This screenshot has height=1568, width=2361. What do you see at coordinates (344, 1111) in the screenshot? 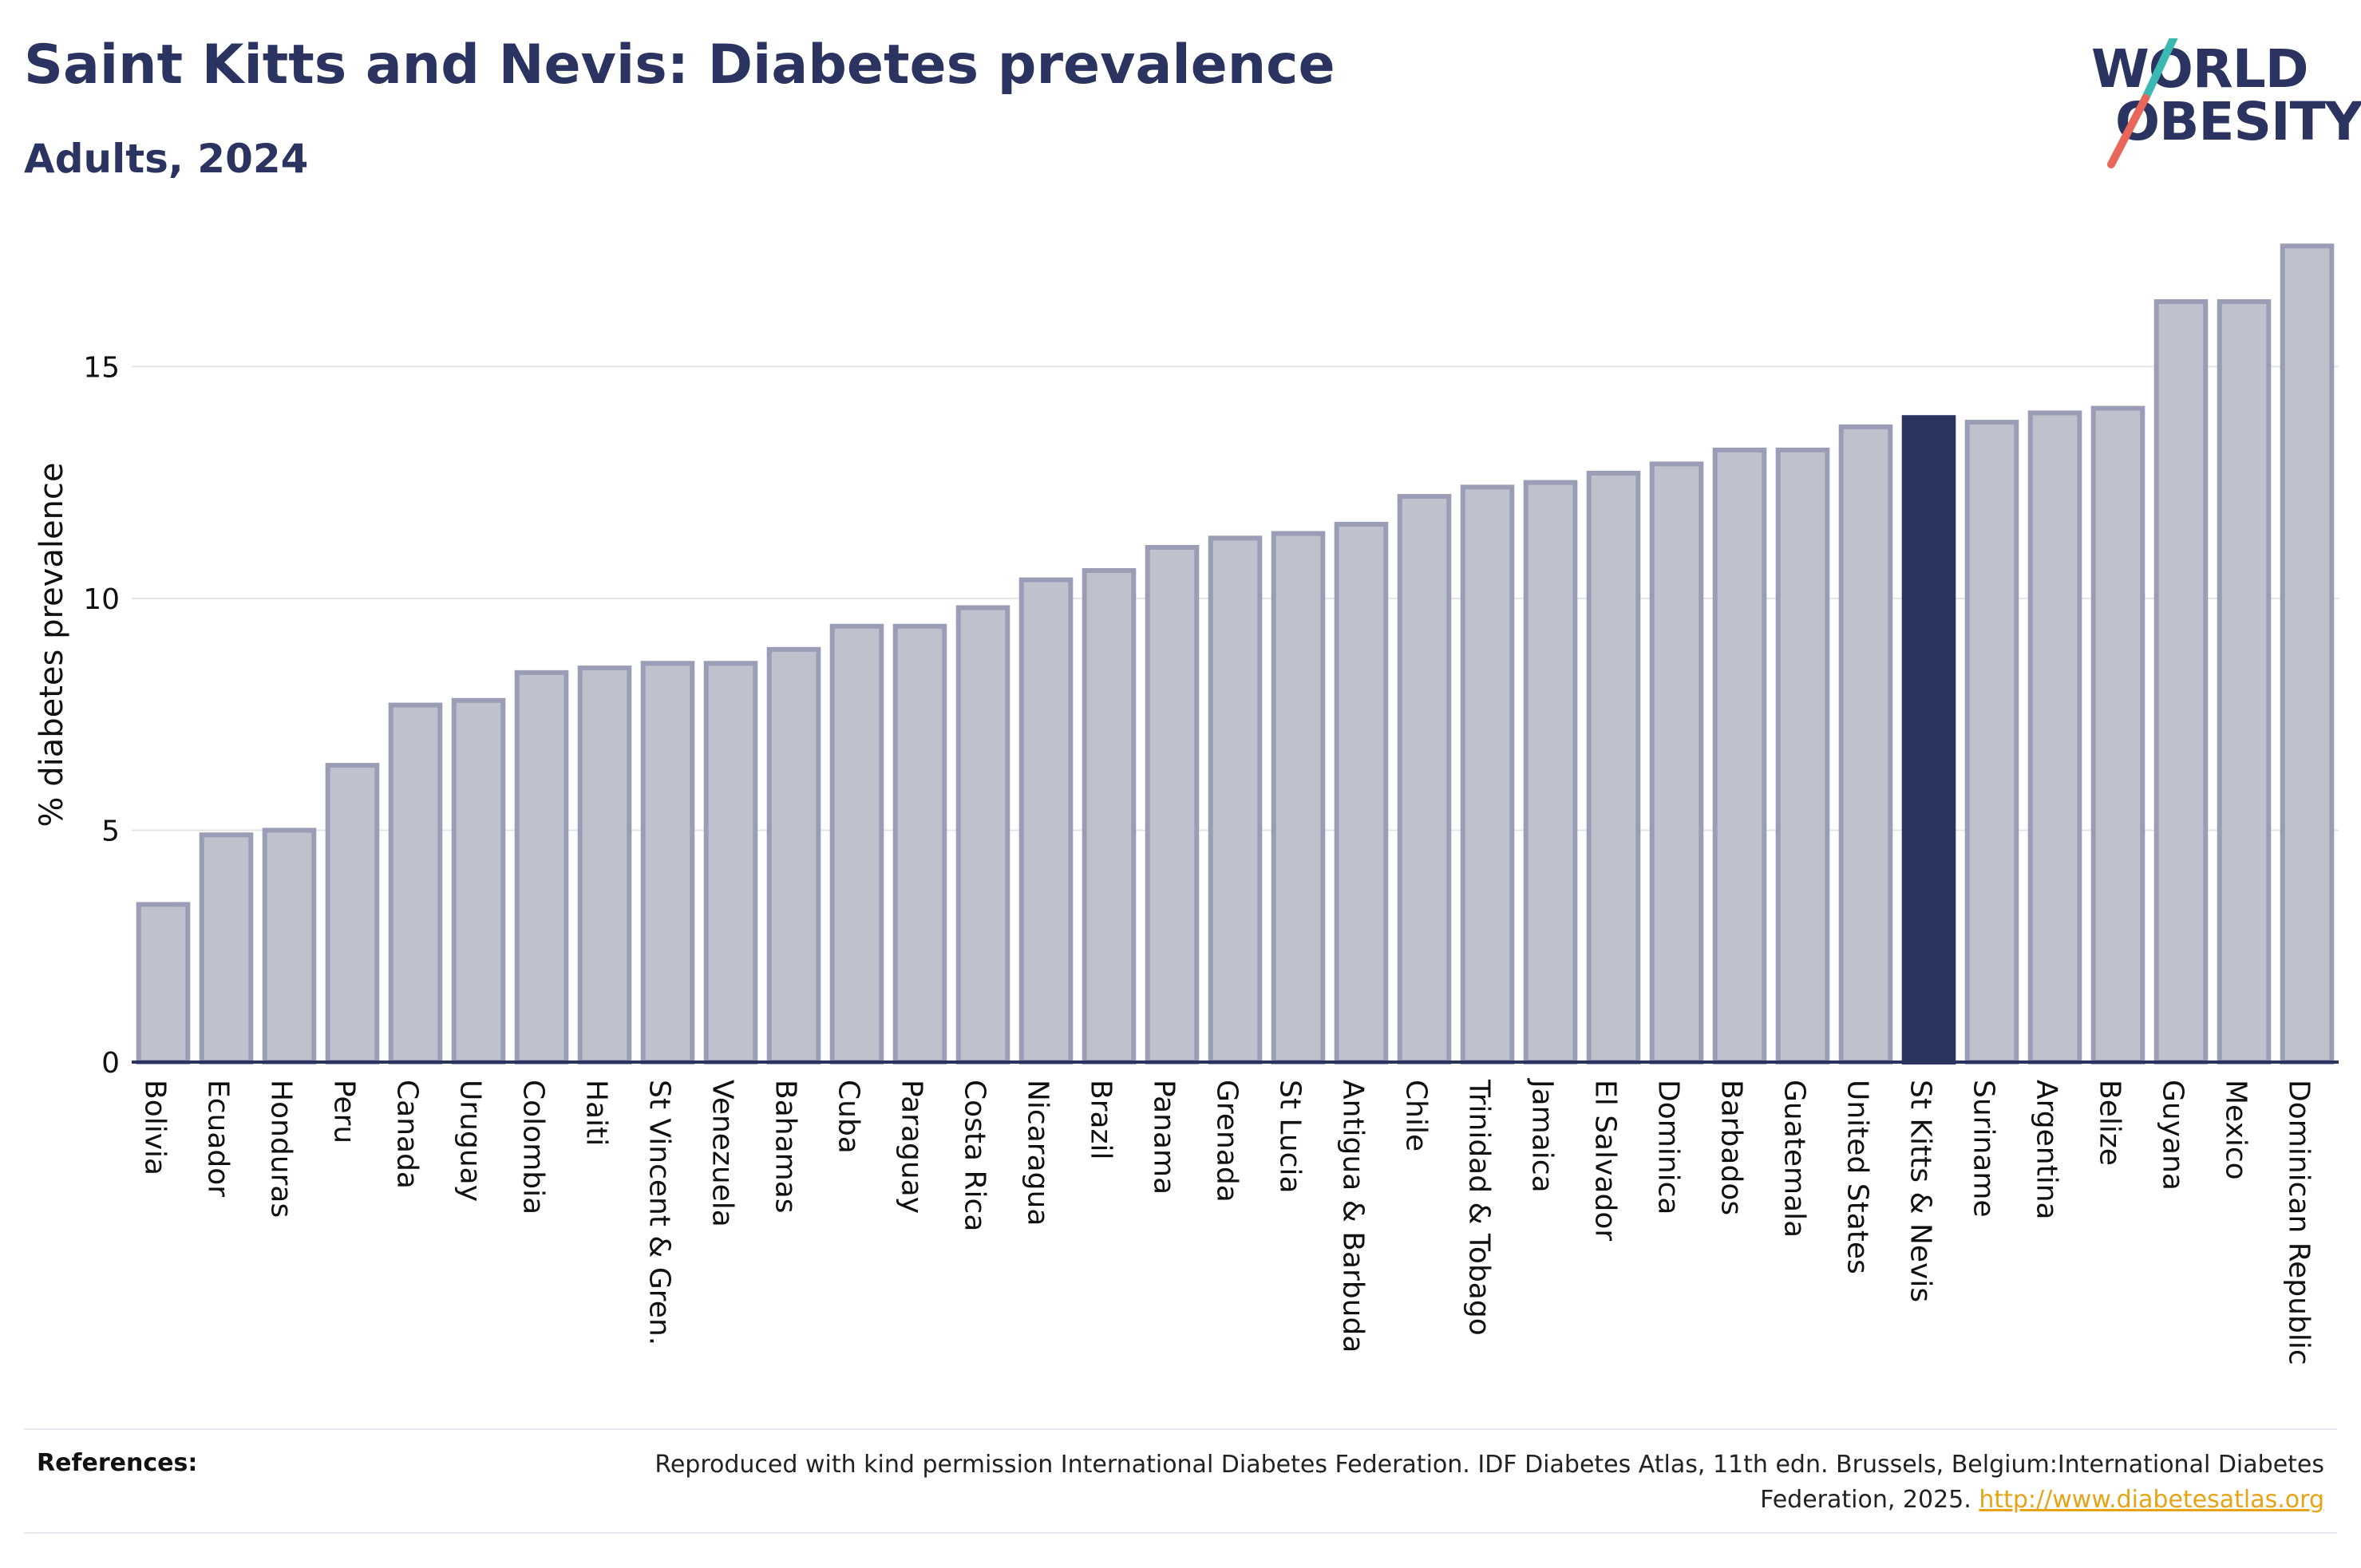
I see `x-tick-label: Peru` at bounding box center [344, 1111].